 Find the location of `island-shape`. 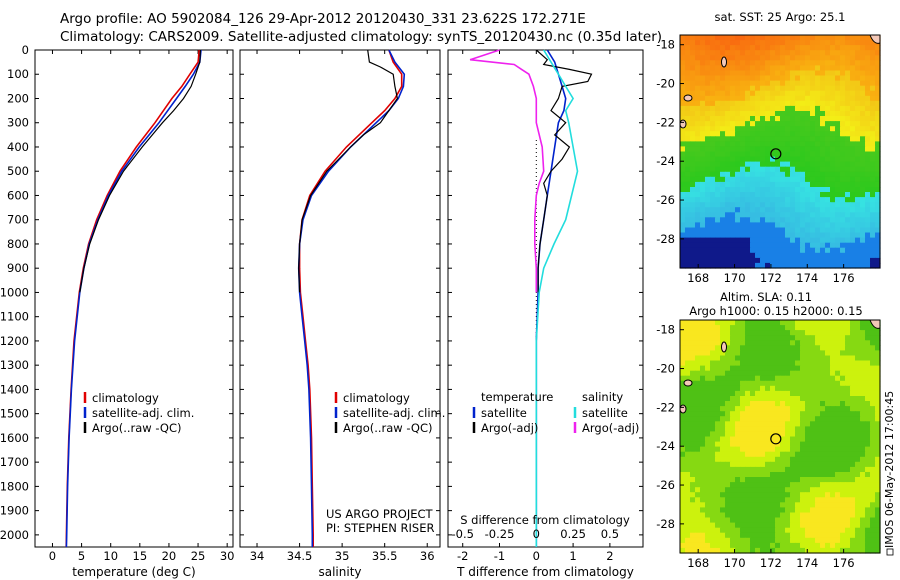

island-shape is located at coordinates (683, 409).